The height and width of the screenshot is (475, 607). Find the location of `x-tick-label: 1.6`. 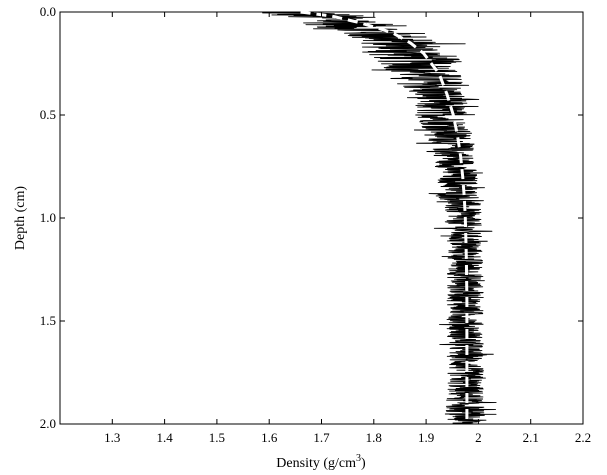

x-tick-label: 1.6 is located at coordinates (269, 437).